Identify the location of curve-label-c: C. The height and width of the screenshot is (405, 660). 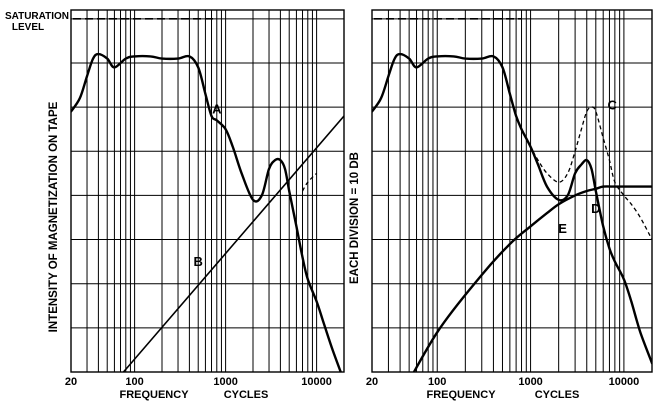
(613, 104).